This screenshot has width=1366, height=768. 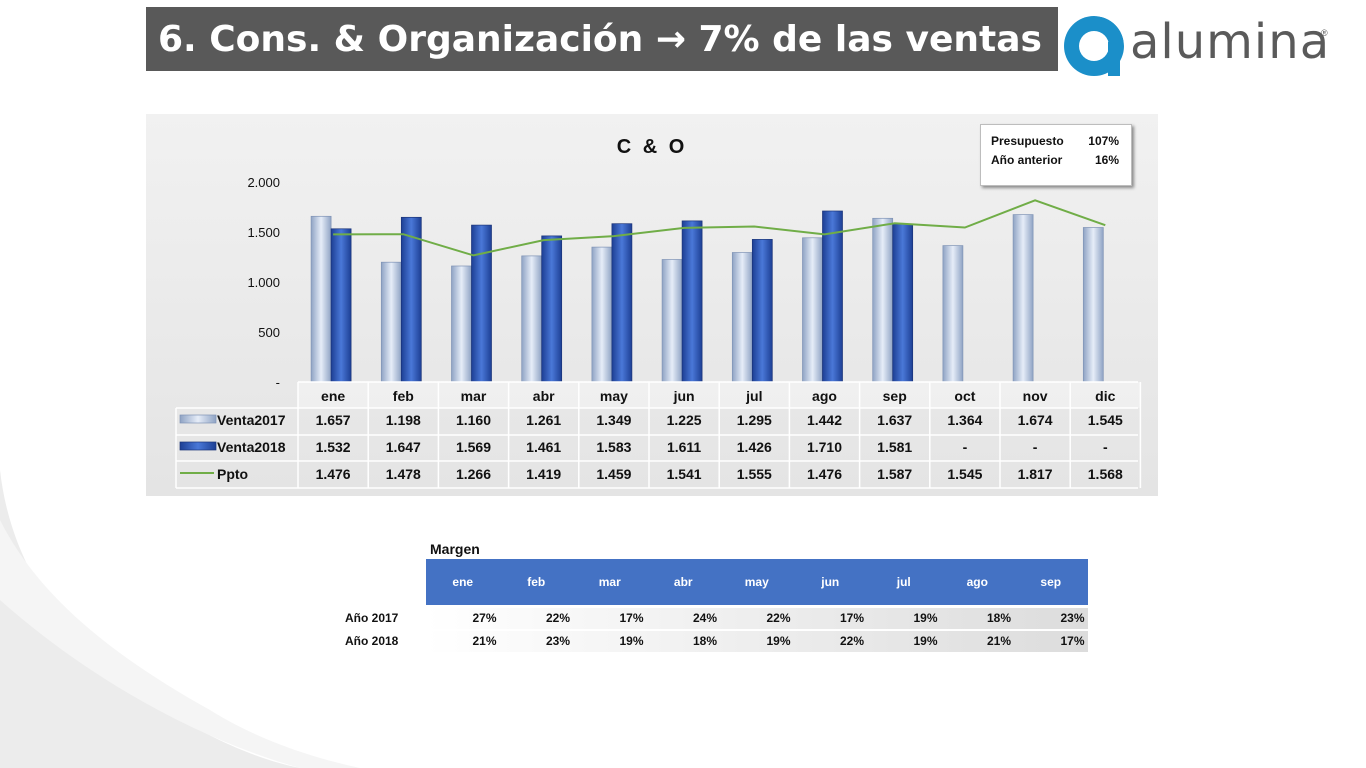 What do you see at coordinates (198, 419) in the screenshot?
I see `legend-key-venta2017` at bounding box center [198, 419].